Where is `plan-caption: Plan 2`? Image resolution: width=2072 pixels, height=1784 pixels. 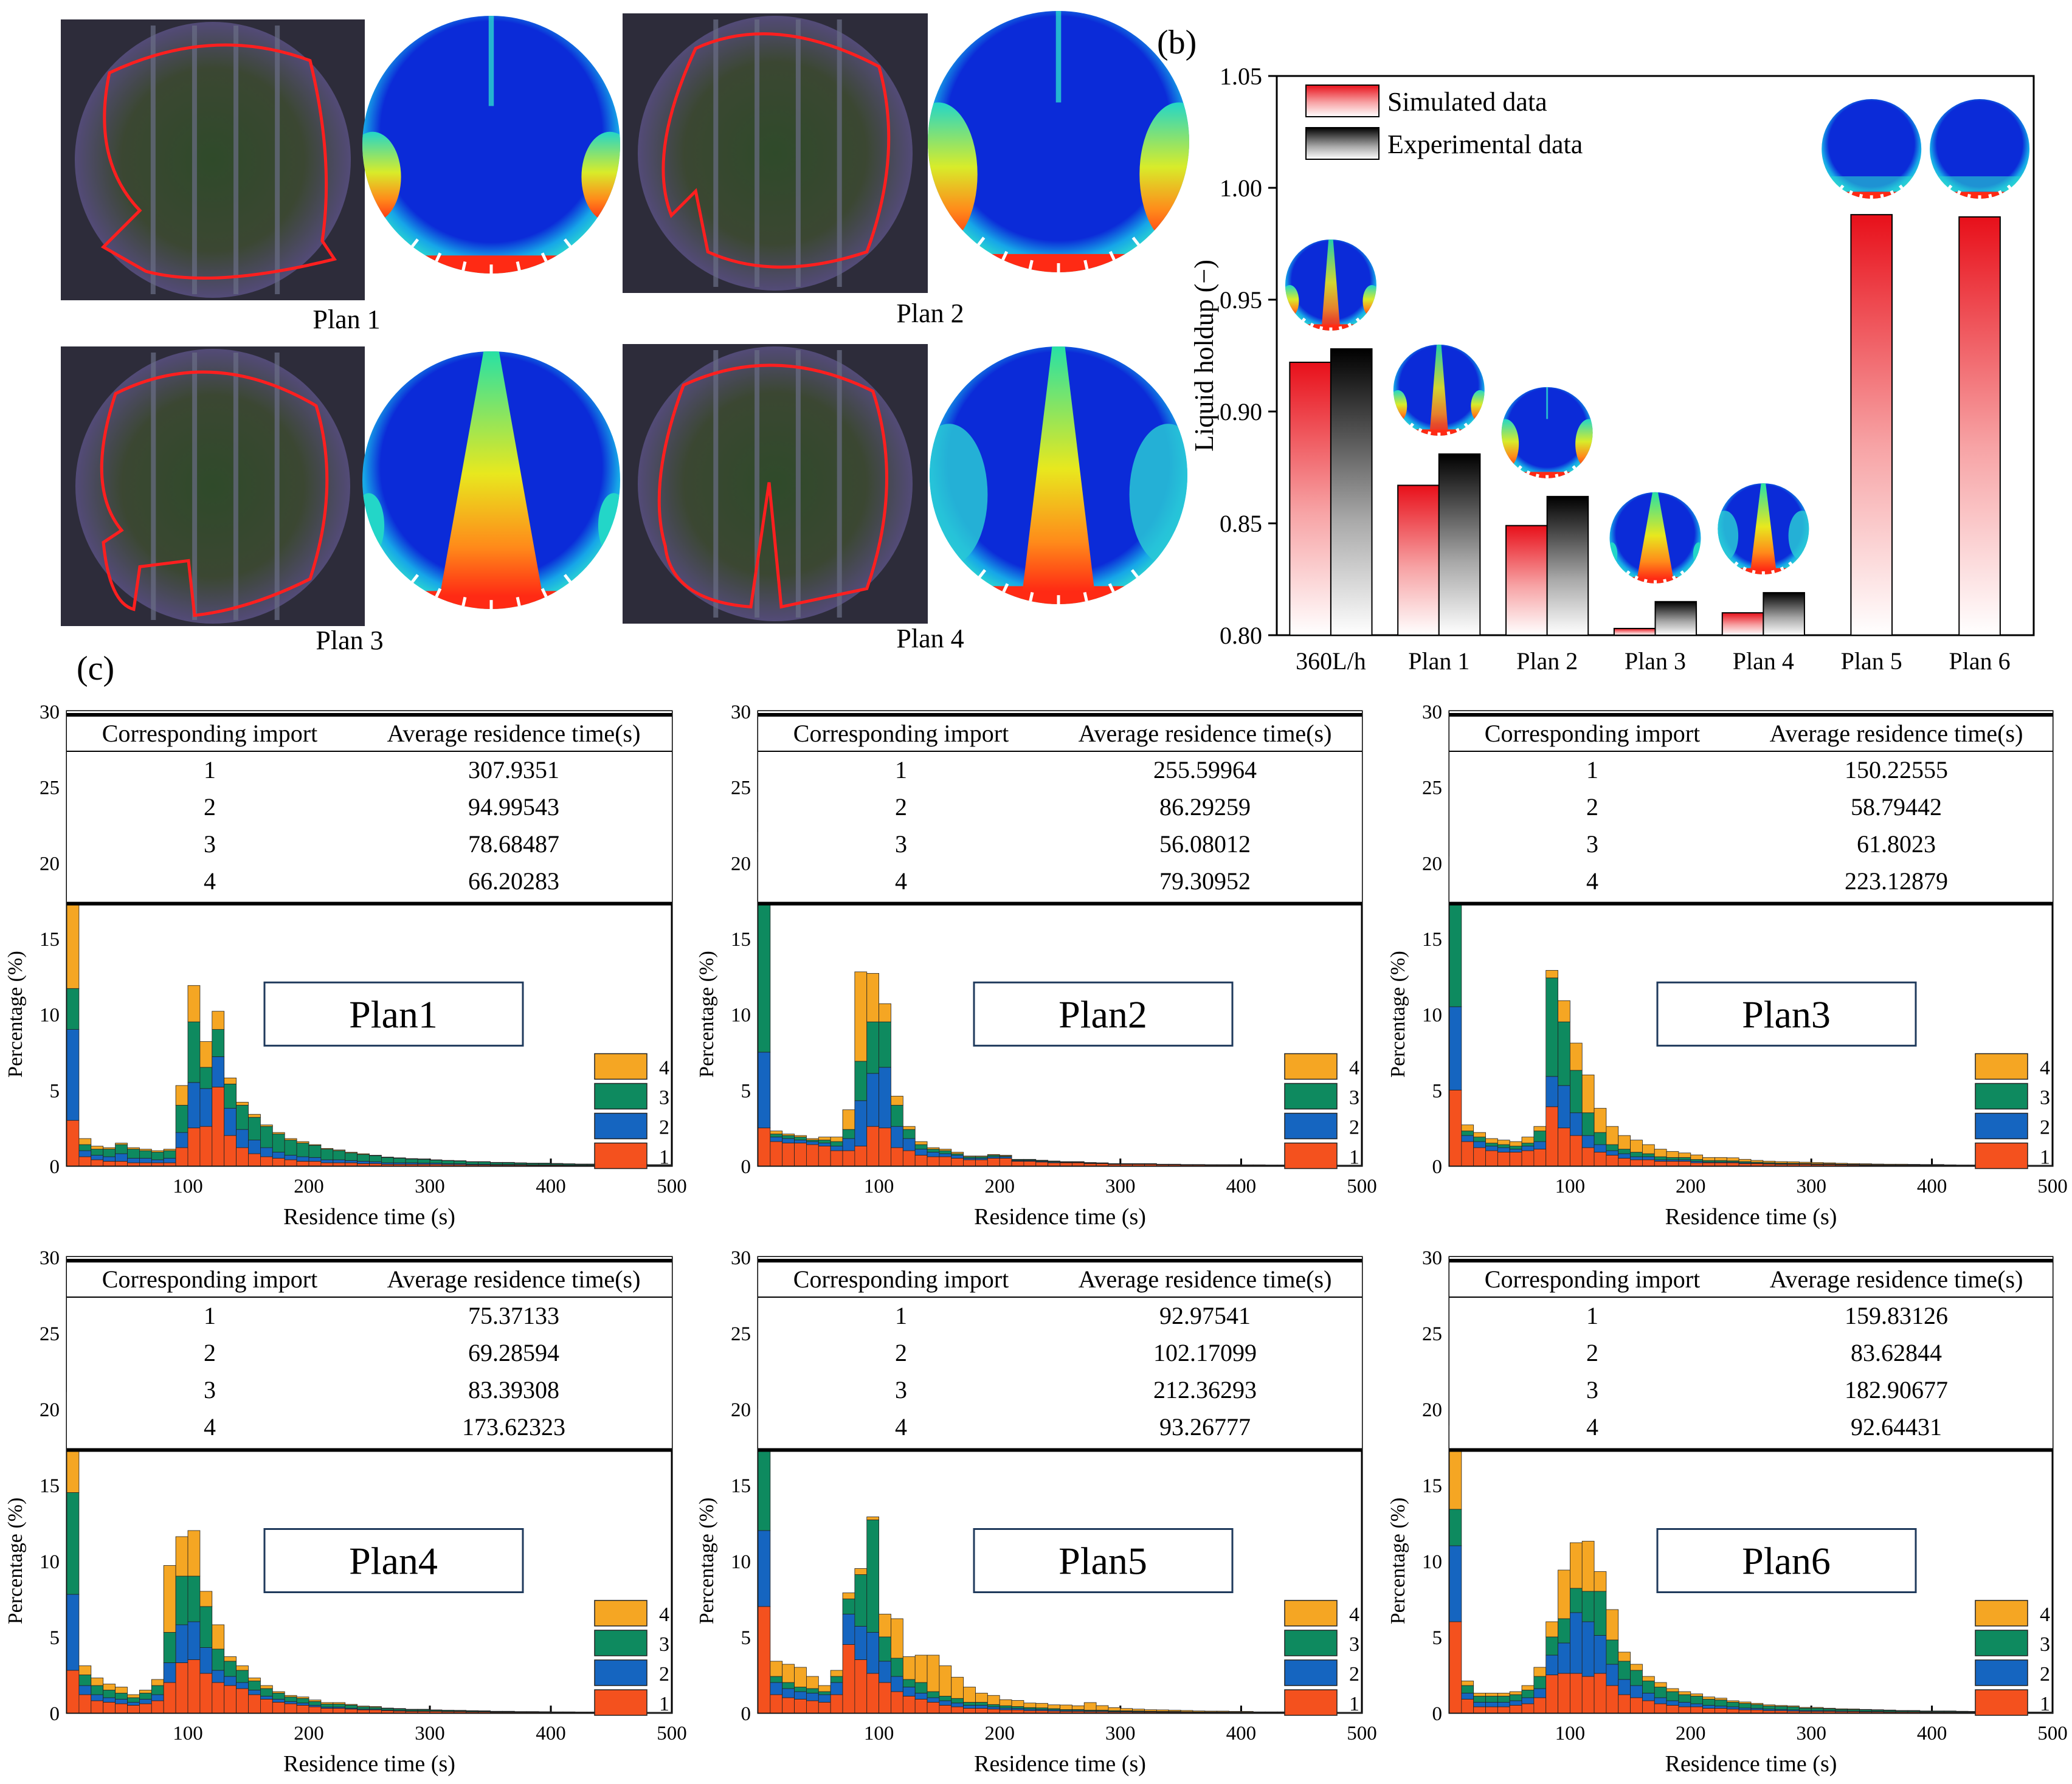
plan-caption: Plan 2 is located at coordinates (930, 313).